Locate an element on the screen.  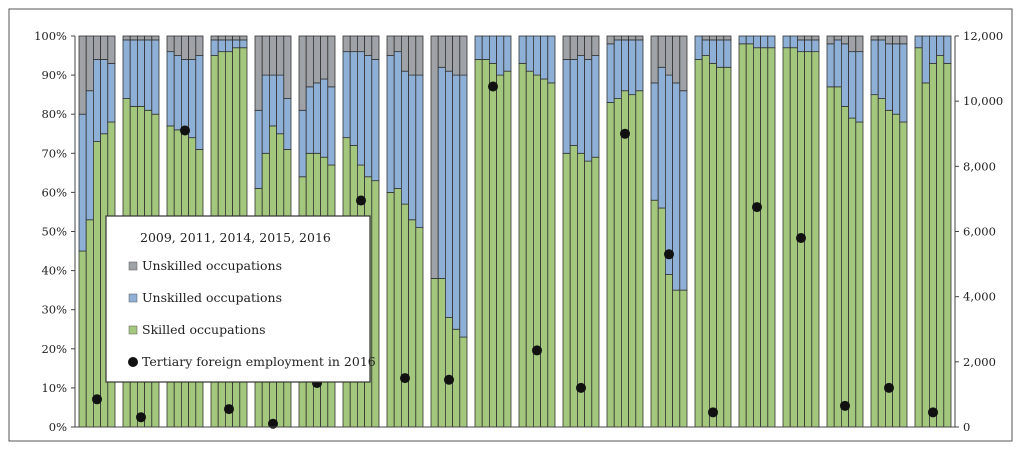
legend-item-label: Skilled occupations is located at coordinates (204, 329).